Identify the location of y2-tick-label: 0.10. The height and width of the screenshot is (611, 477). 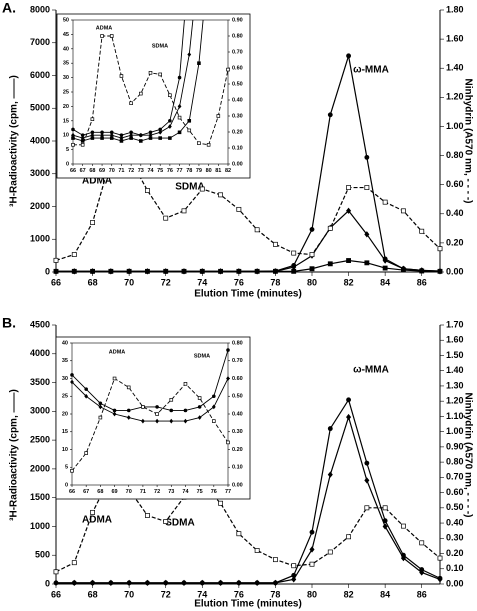
(237, 148).